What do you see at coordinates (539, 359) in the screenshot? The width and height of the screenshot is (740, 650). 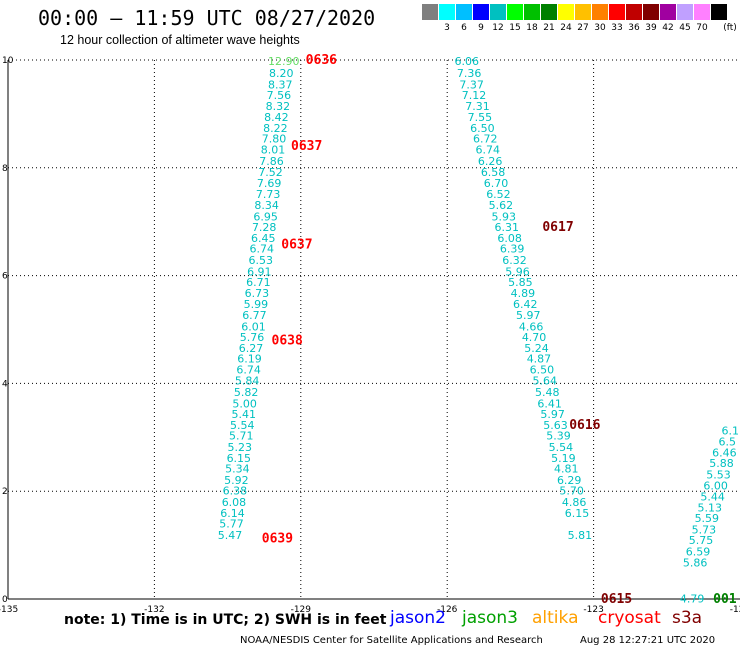 I see `wave-height-point: 4.87` at bounding box center [539, 359].